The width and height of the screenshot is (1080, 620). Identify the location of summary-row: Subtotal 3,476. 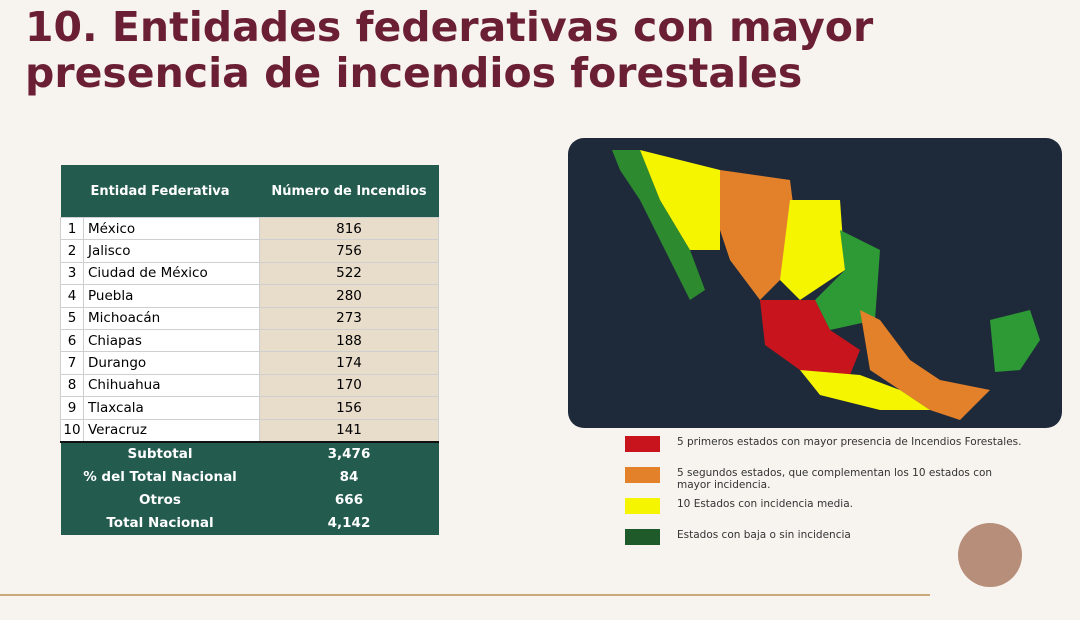
(249, 453).